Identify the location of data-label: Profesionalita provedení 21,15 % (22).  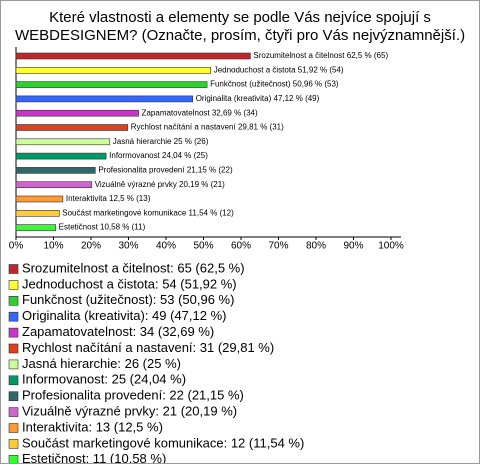
(165, 170).